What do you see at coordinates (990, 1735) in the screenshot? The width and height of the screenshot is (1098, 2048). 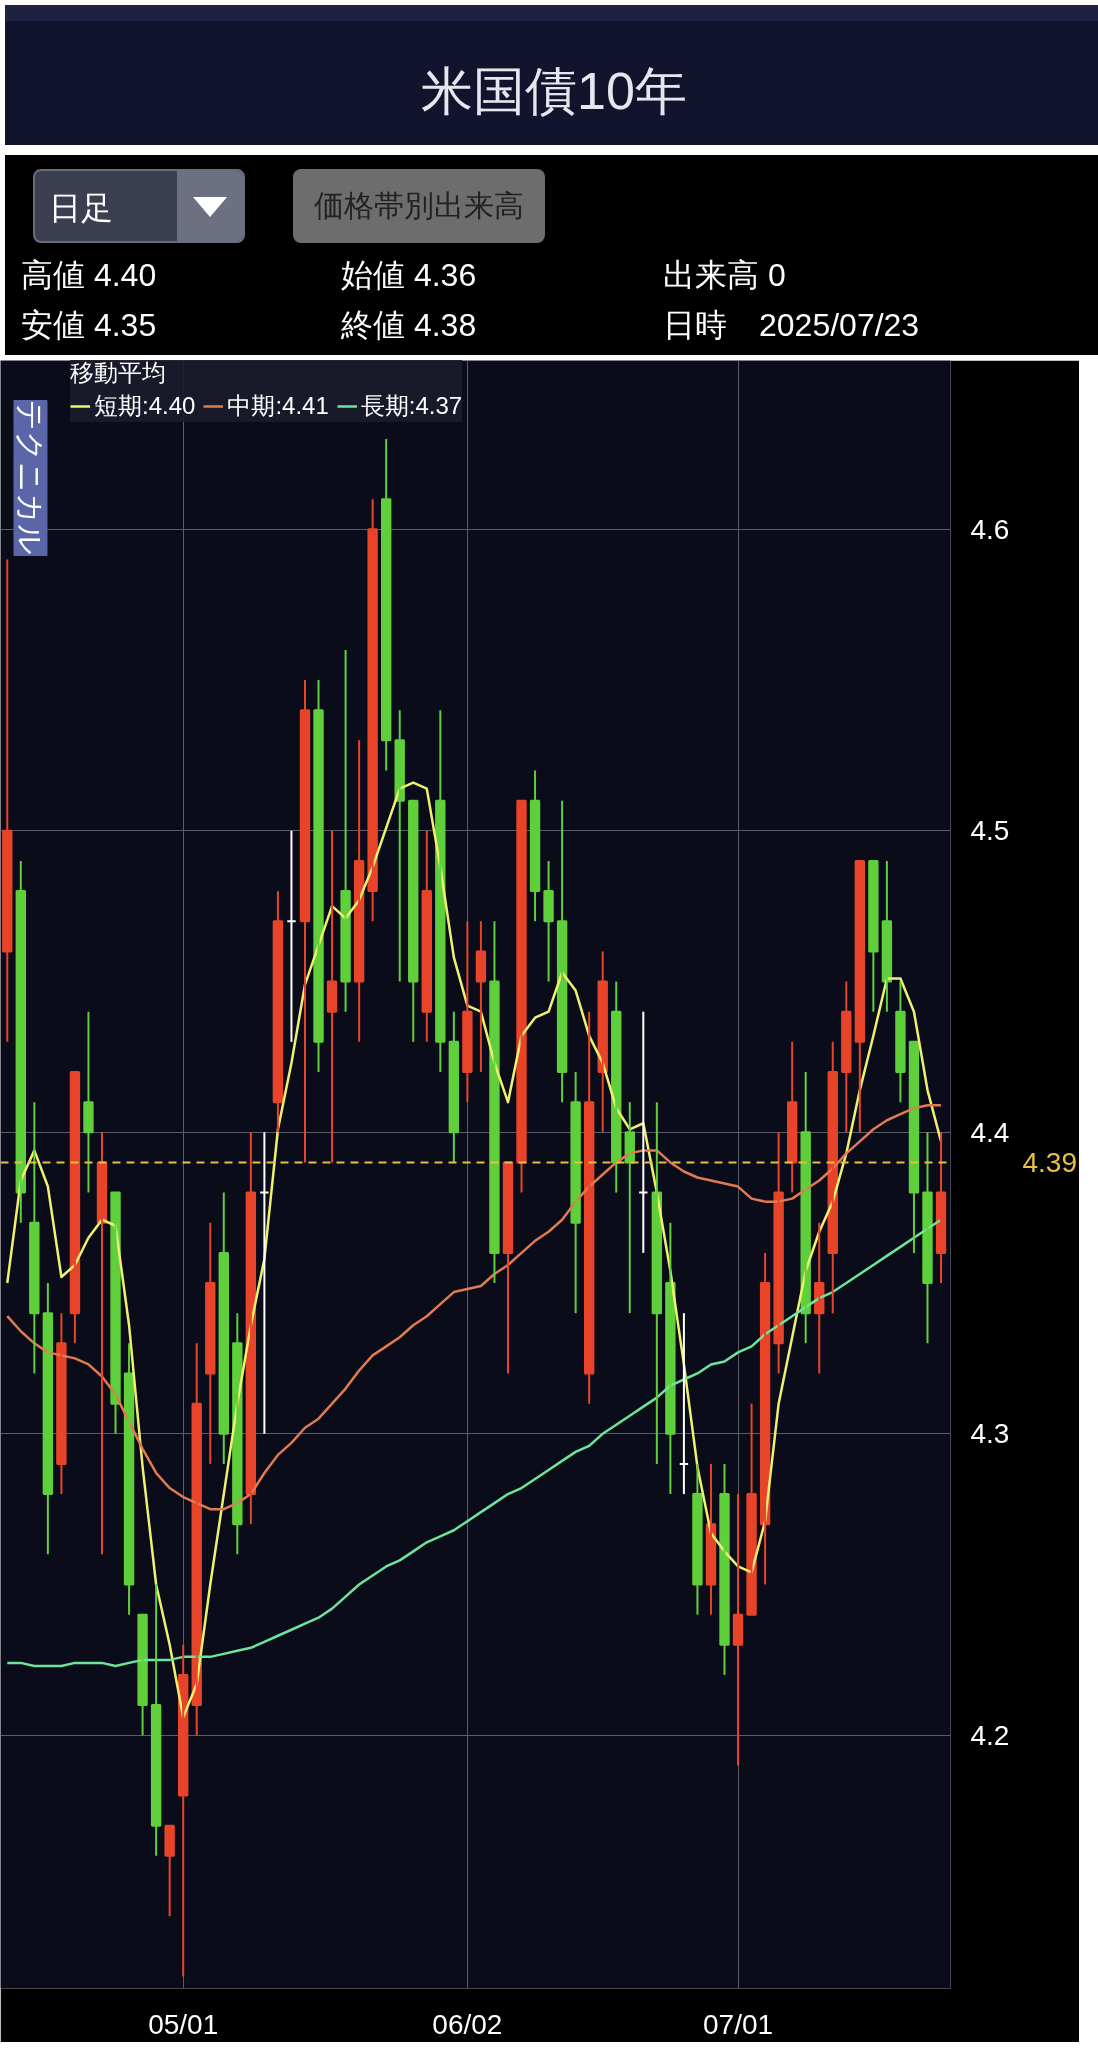 I see `y-tick-label: 4.2` at bounding box center [990, 1735].